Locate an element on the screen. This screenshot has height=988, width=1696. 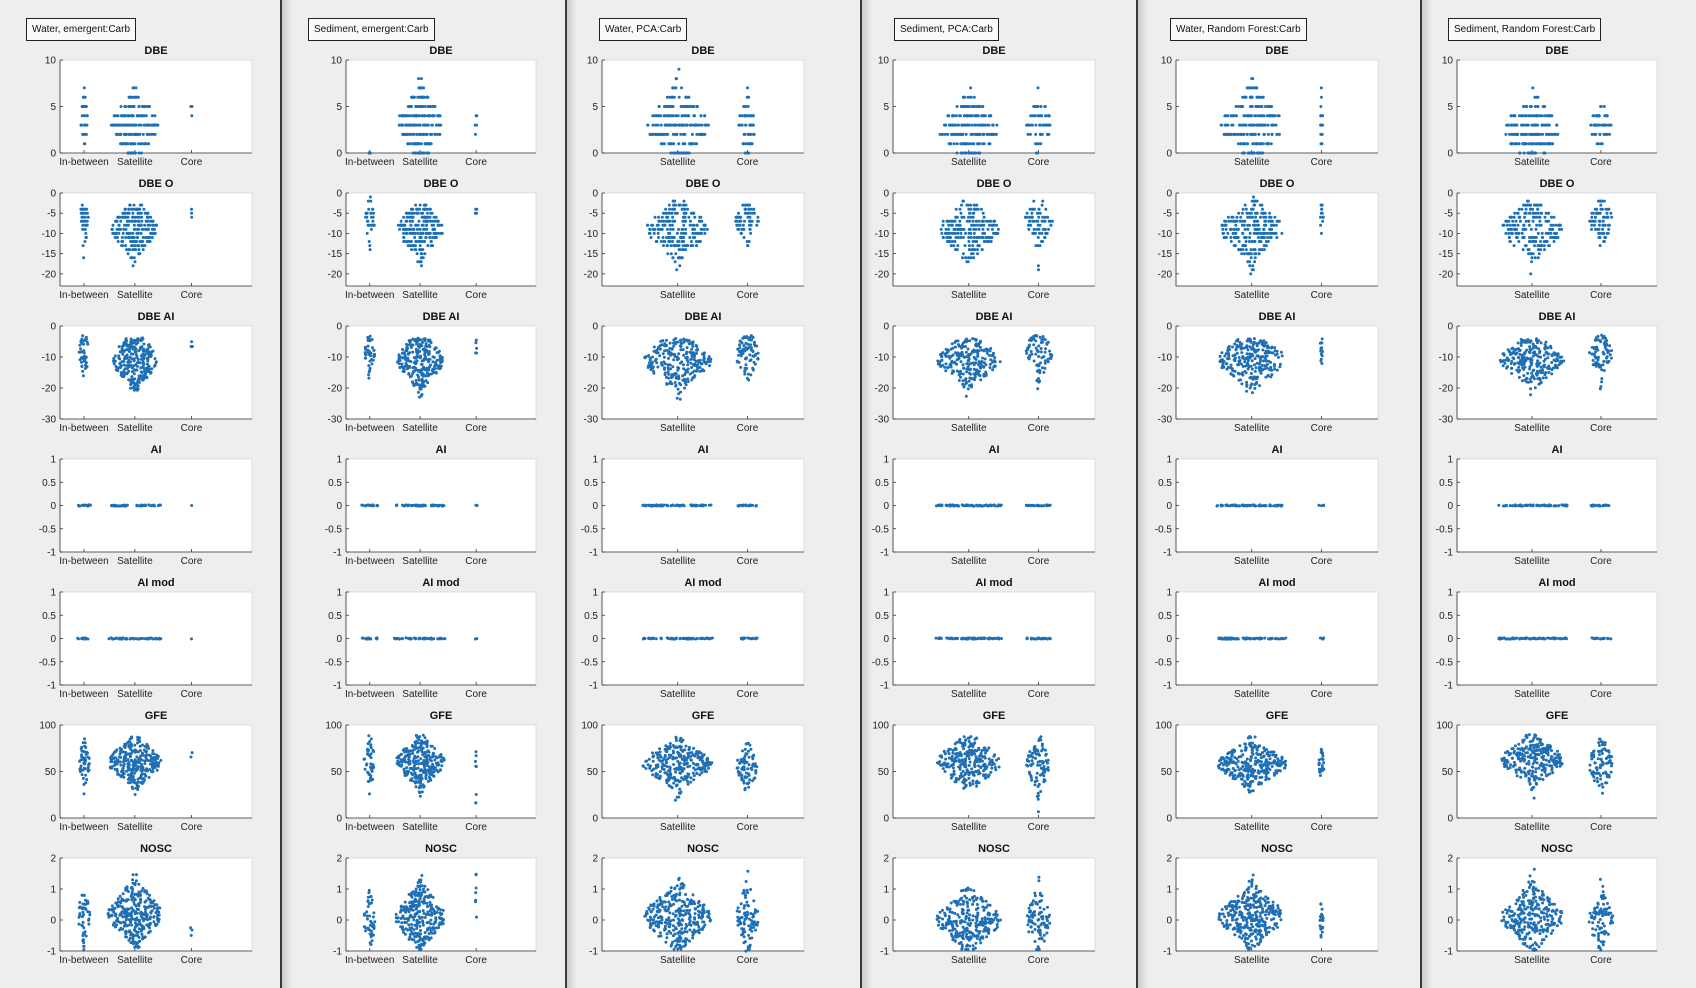
y-tick-label: -30 is located at coordinates (591, 420).